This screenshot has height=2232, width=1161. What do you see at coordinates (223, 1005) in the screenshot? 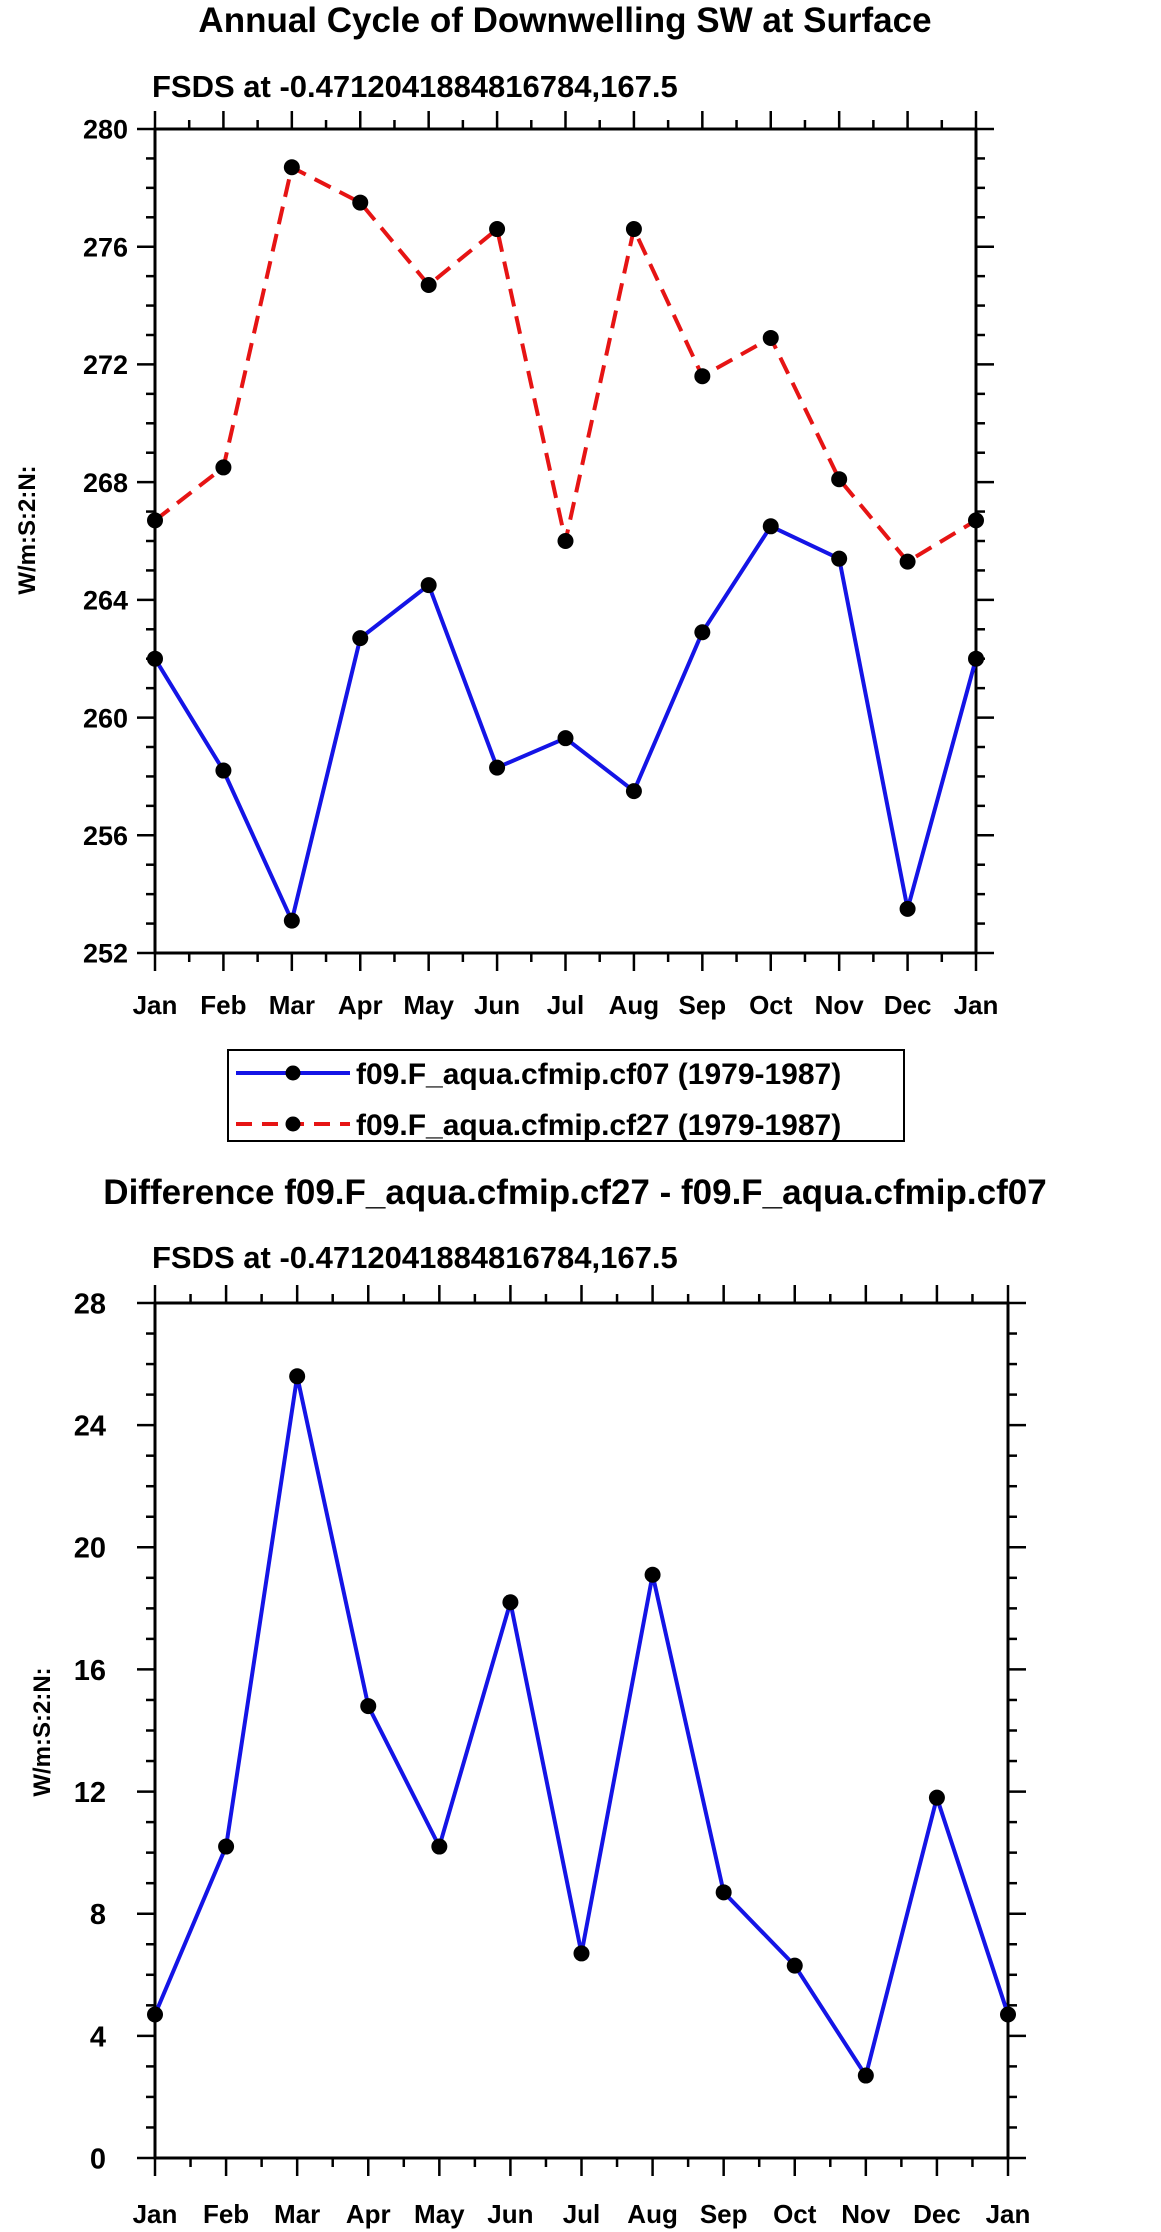
I see `top-xtick-label: Feb` at bounding box center [223, 1005].